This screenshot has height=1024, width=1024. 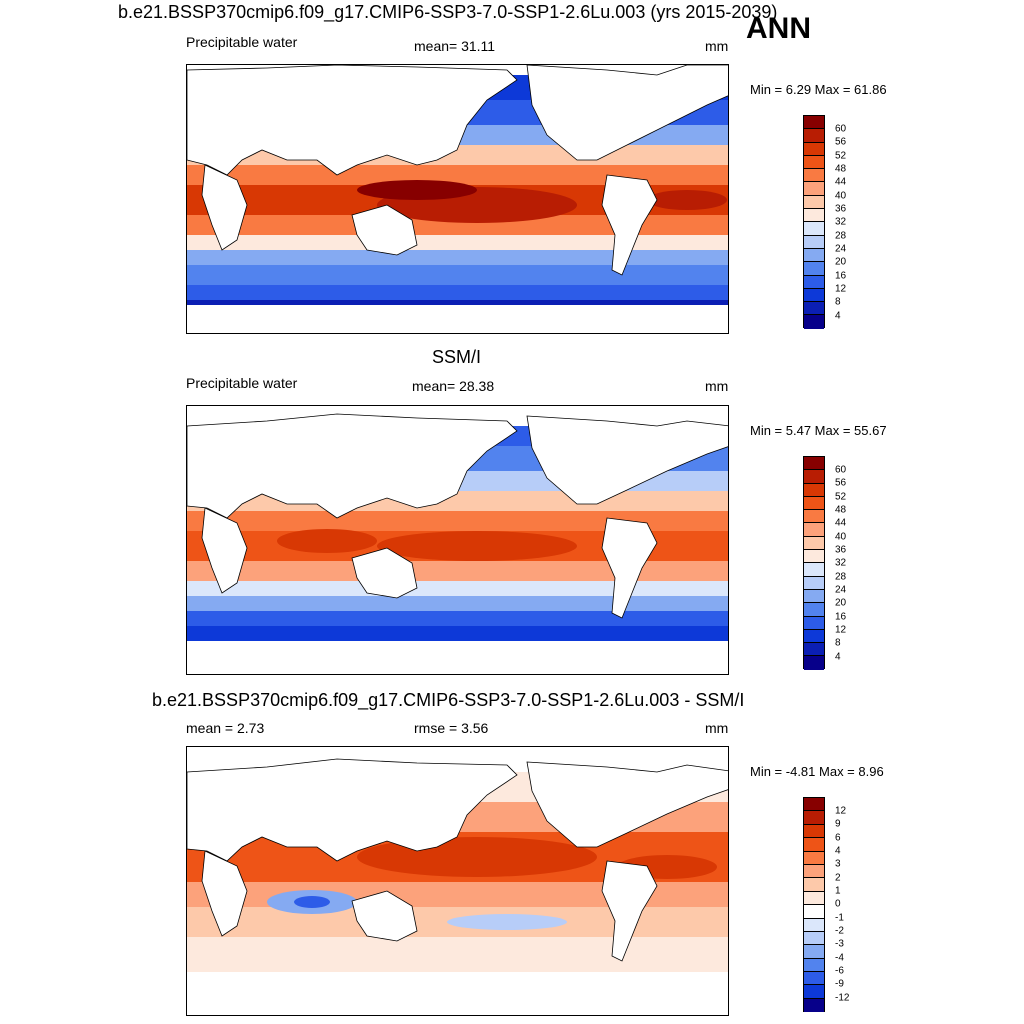 What do you see at coordinates (242, 42) in the screenshot?
I see `panel1-variable-label: Precipitable water` at bounding box center [242, 42].